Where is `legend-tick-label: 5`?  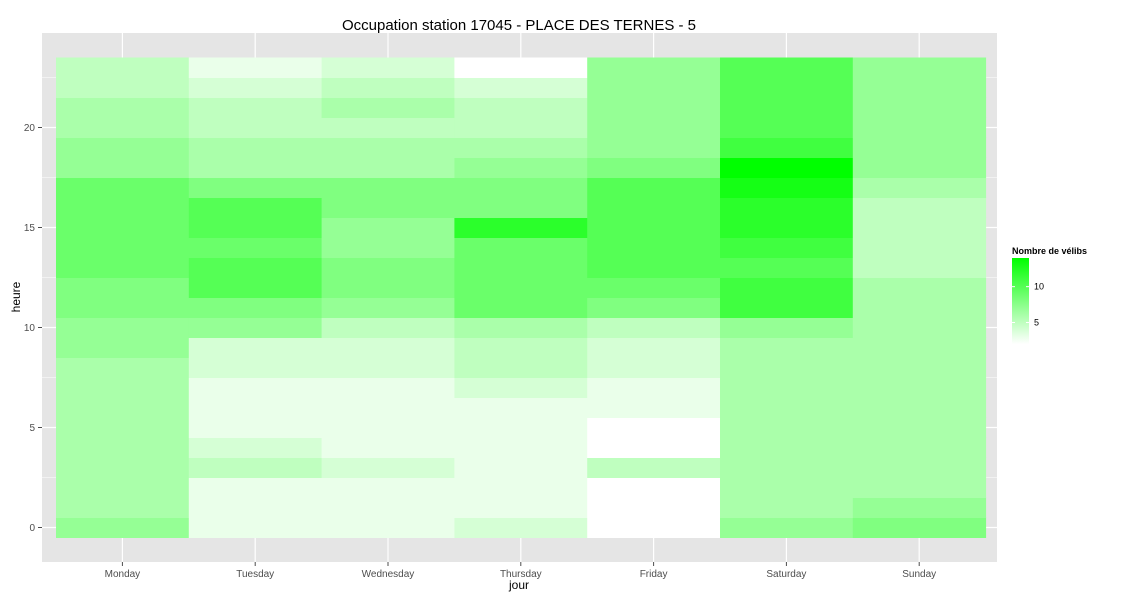
legend-tick-label: 5 is located at coordinates (1036, 323).